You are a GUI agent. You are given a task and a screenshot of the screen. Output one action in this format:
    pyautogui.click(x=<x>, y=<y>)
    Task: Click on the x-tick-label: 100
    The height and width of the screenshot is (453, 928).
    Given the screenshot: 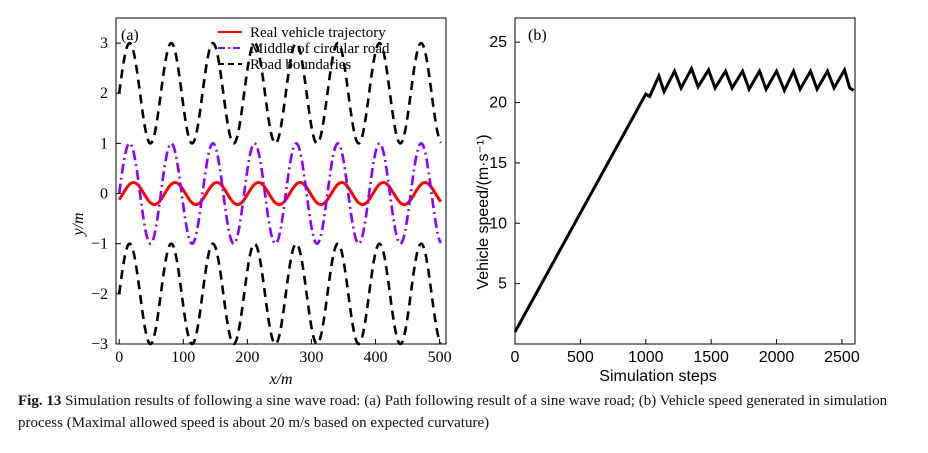 What is the action you would take?
    pyautogui.click(x=183, y=357)
    